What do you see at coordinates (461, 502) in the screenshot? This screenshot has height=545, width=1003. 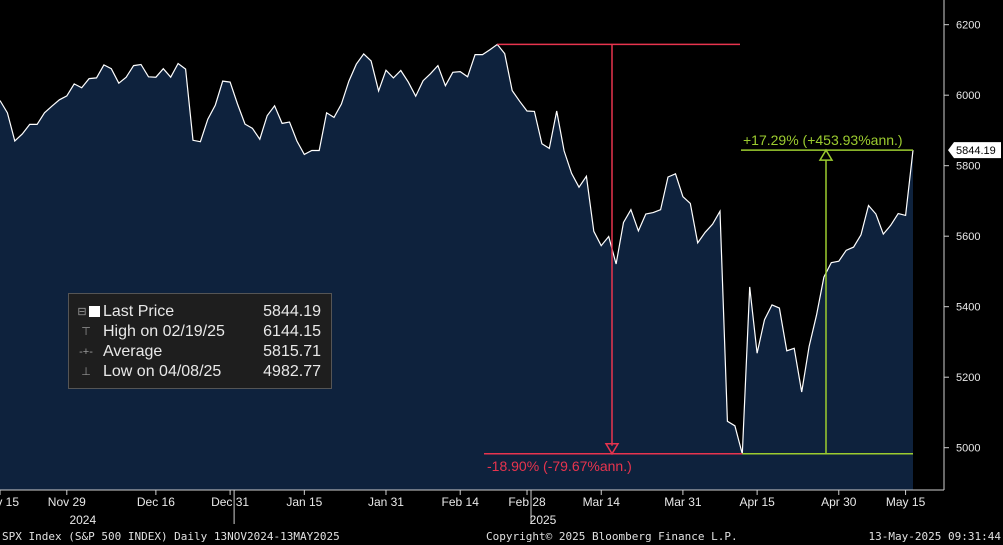 I see `x-tick-label: Feb 14` at bounding box center [461, 502].